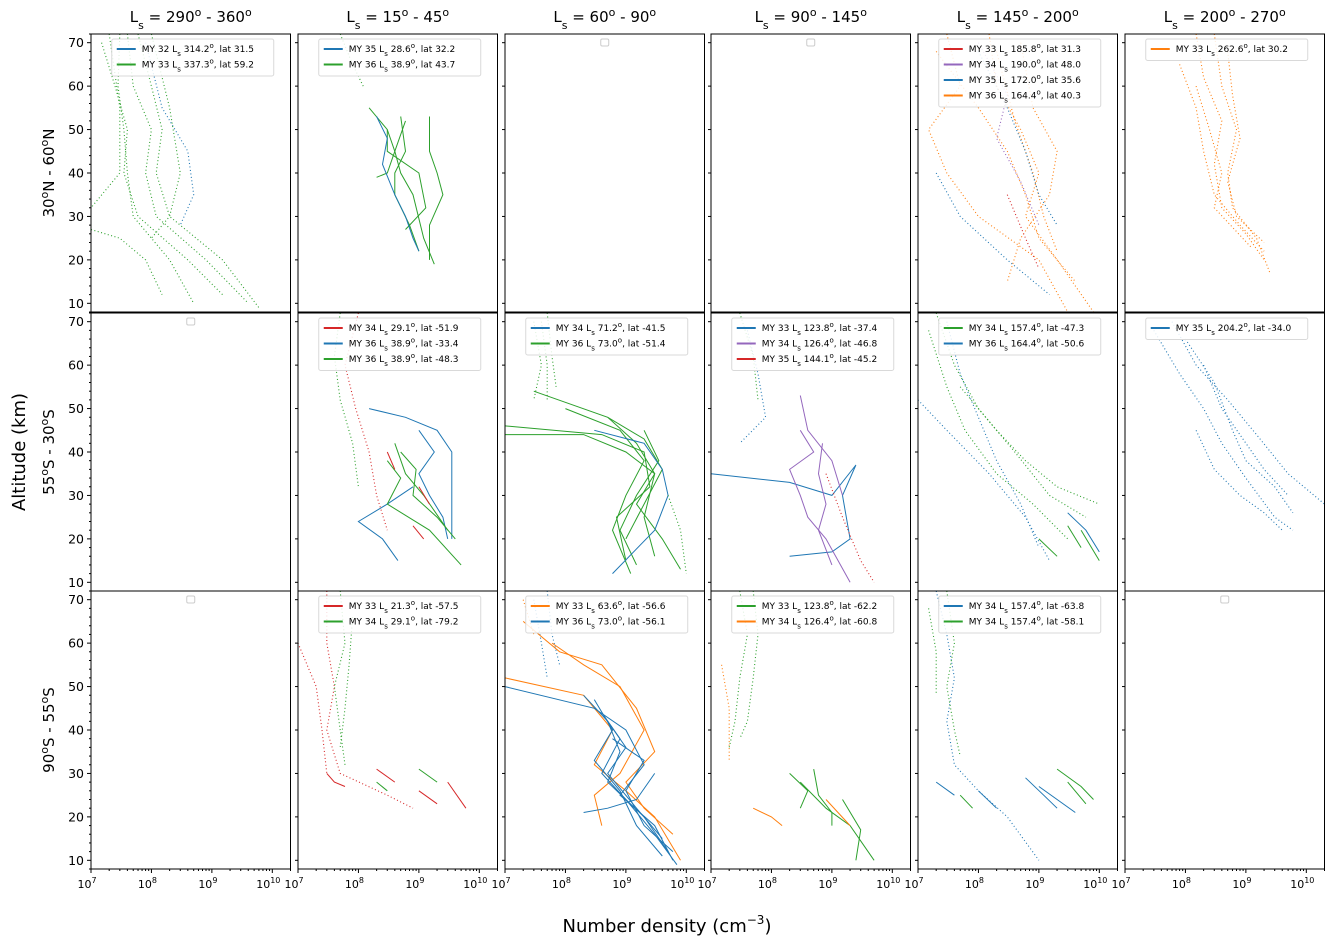 The image size is (1330, 941). What do you see at coordinates (404, 329) in the screenshot?
I see `legend-entry: MY 34 Ls 29.1o, lat -51.9` at bounding box center [404, 329].